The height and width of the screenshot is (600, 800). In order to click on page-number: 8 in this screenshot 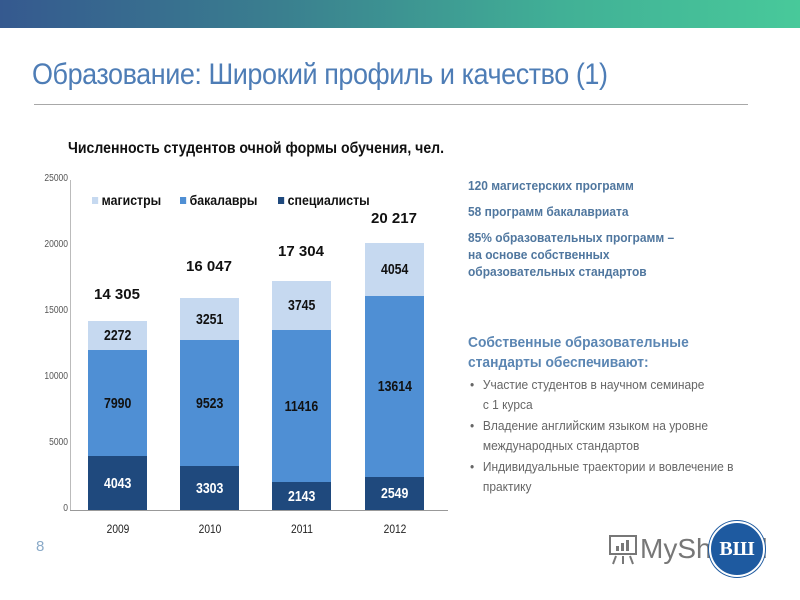, I will do `click(40, 546)`.